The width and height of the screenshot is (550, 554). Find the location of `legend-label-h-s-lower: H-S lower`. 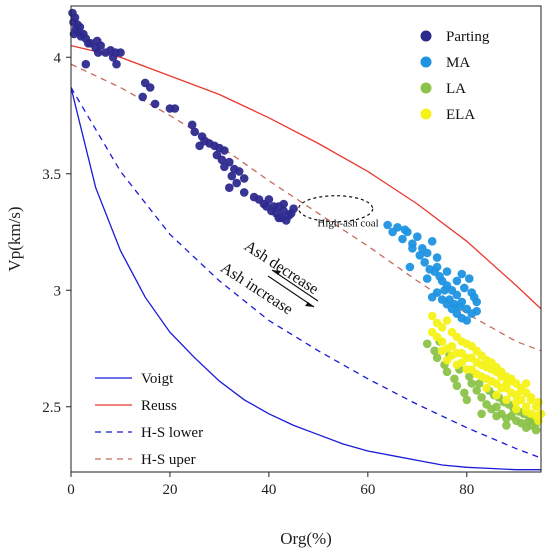

legend-label-h-s-lower: H-S lower is located at coordinates (172, 433).